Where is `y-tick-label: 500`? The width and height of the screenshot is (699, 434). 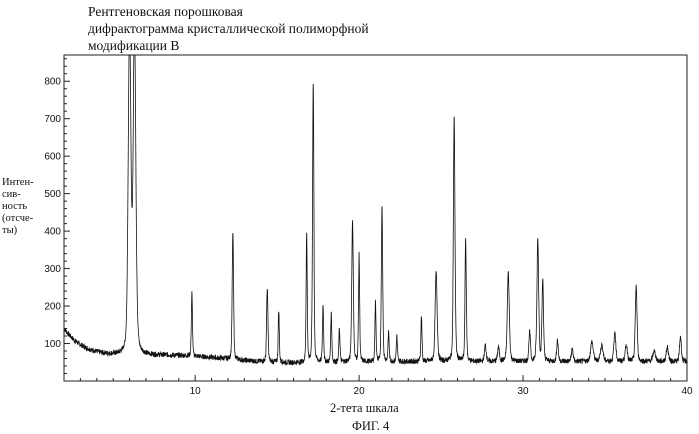
y-tick-label: 500 is located at coordinates (52, 194).